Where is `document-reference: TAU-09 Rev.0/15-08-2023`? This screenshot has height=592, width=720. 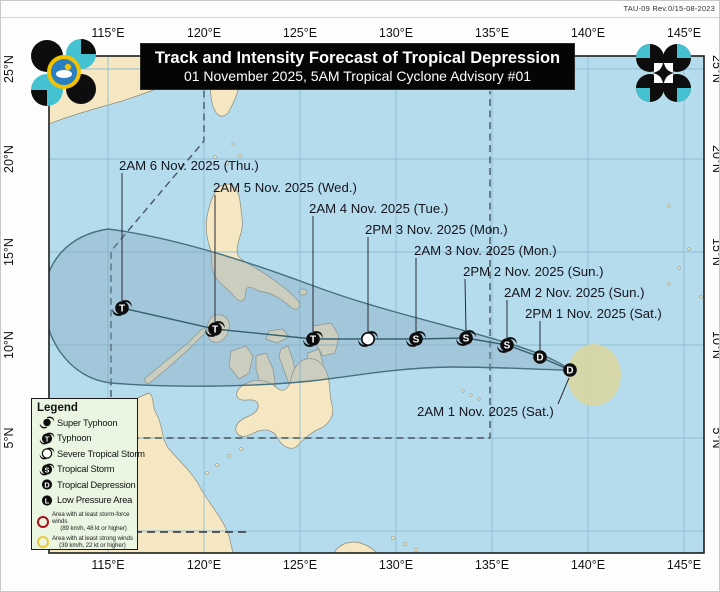 document-reference: TAU-09 Rev.0/15-08-2023 is located at coordinates (669, 8).